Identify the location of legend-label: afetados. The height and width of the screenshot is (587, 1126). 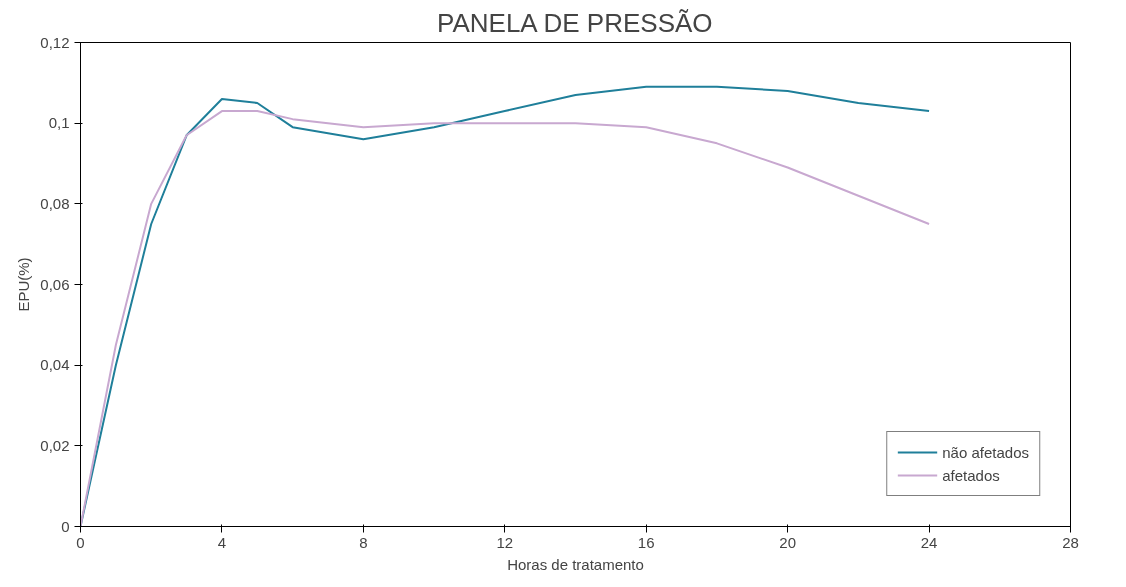
(971, 475).